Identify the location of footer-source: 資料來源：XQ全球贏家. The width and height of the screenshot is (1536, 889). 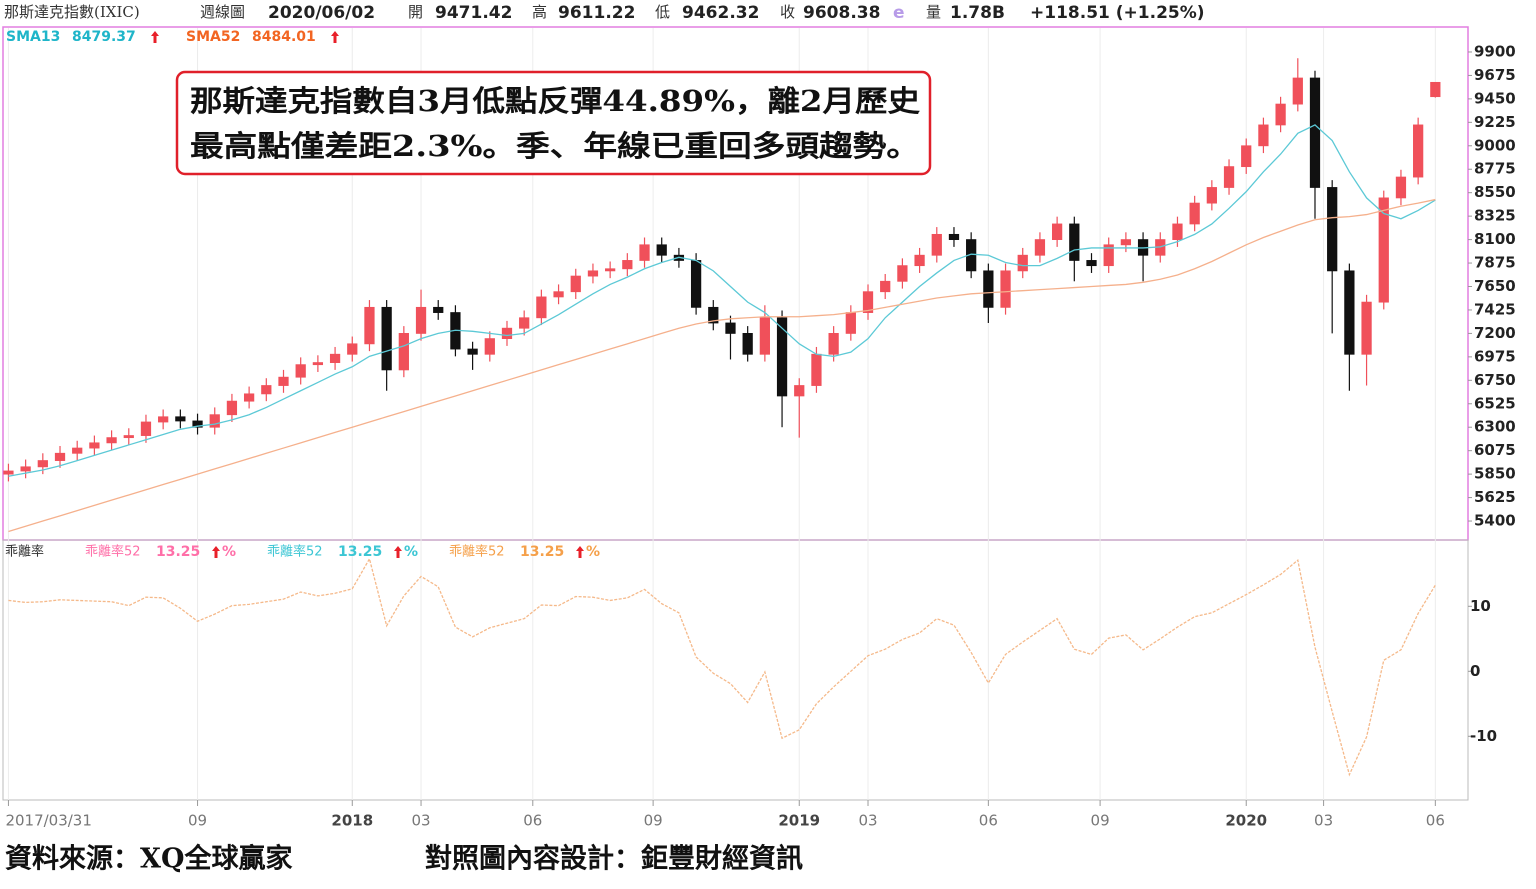
(148, 859).